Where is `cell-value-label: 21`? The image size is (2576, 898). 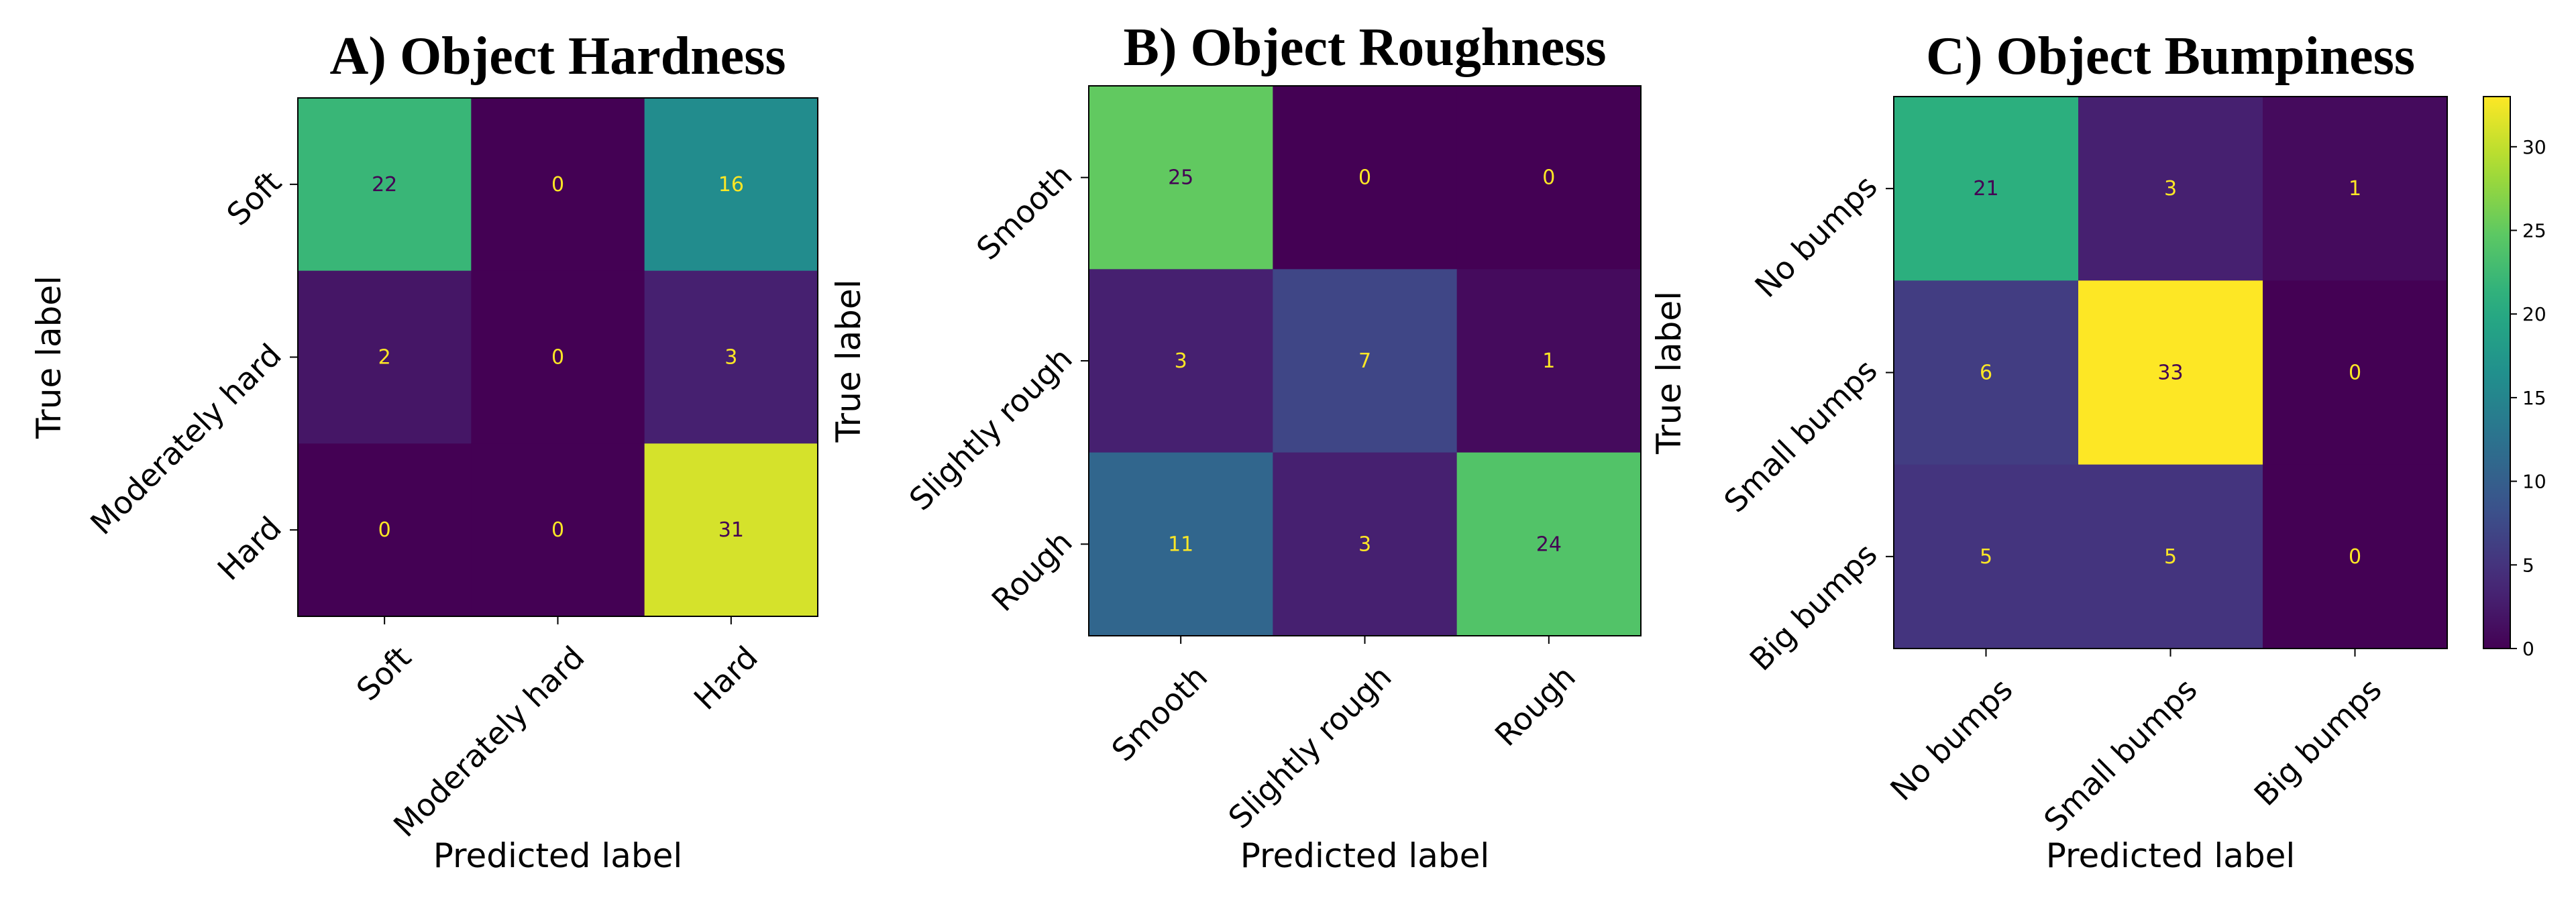
cell-value-label: 21 is located at coordinates (1985, 189).